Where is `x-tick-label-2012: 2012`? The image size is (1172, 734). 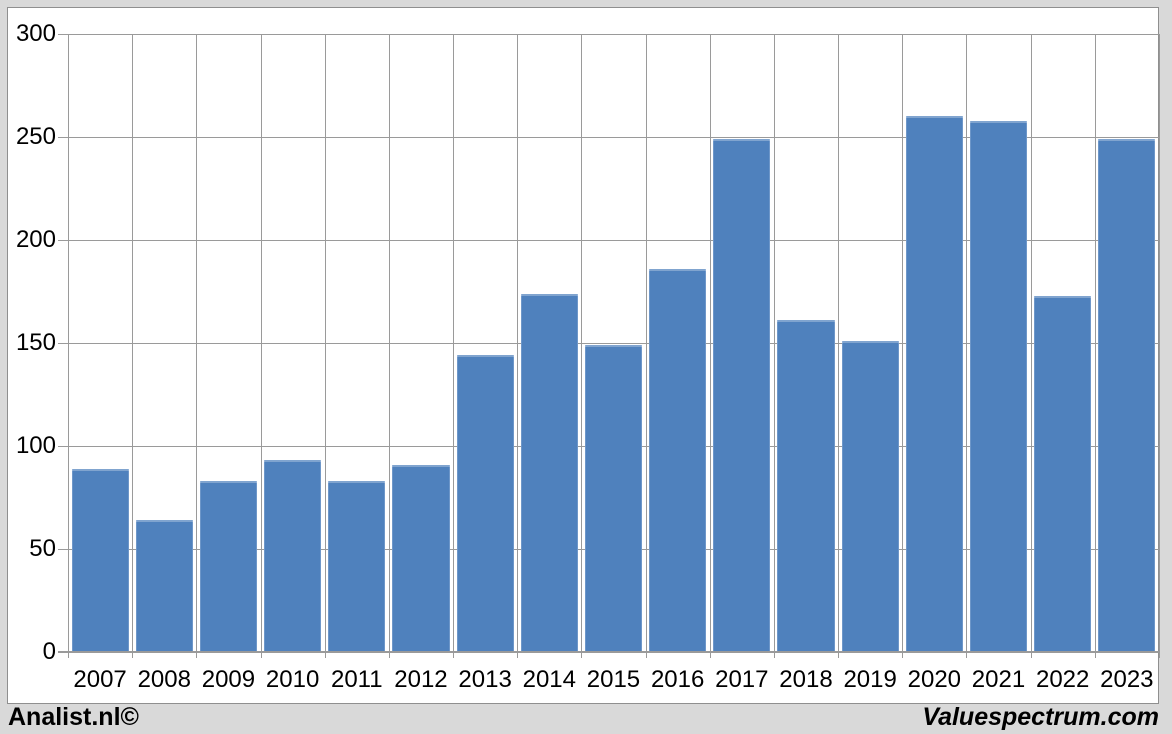 x-tick-label-2012: 2012 is located at coordinates (421, 679).